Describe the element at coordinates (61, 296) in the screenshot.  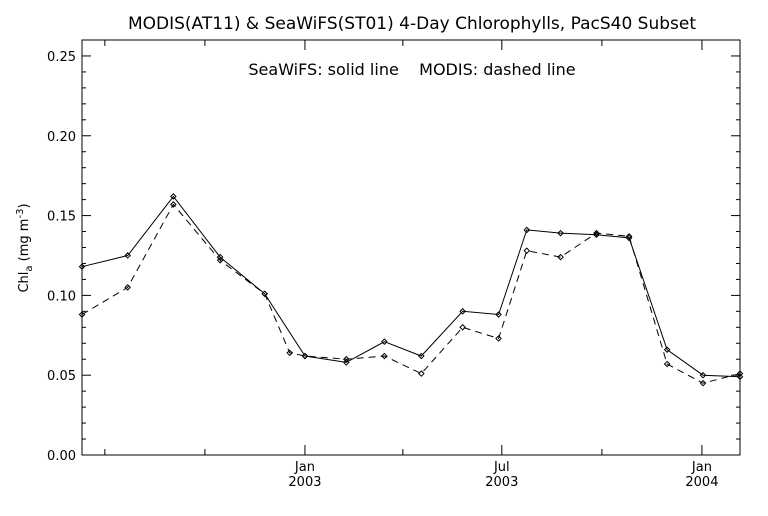
I see `y-tick-label: 0.10` at that location.